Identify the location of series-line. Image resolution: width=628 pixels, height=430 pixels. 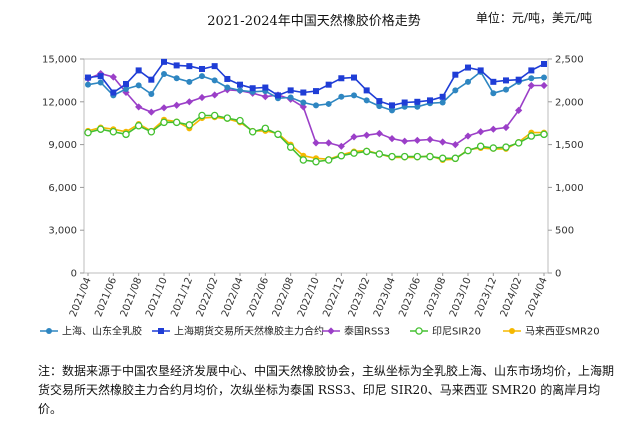
(315, 138).